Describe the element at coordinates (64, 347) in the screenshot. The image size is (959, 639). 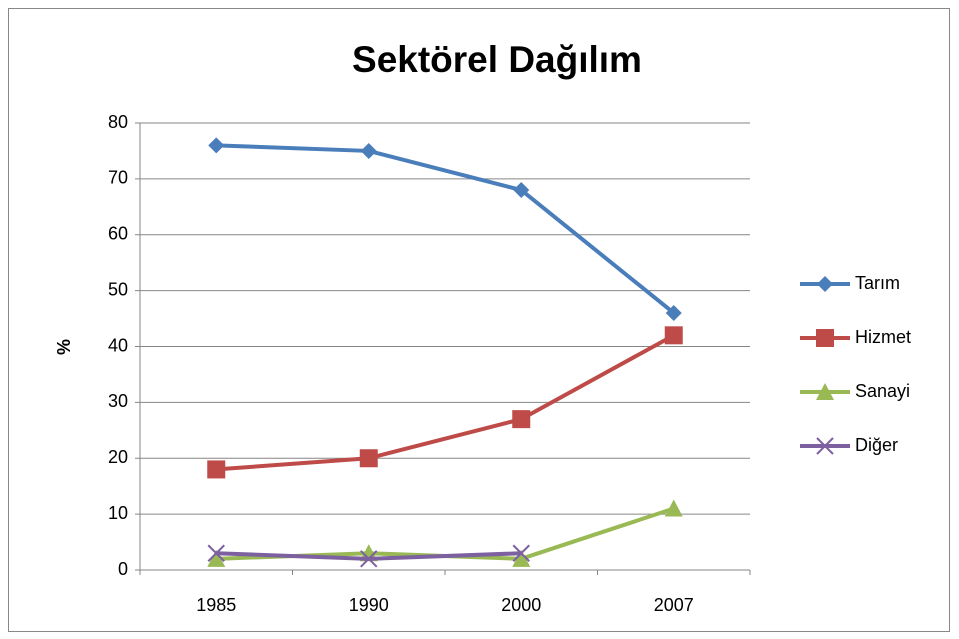
I see `y-axis-label: %` at that location.